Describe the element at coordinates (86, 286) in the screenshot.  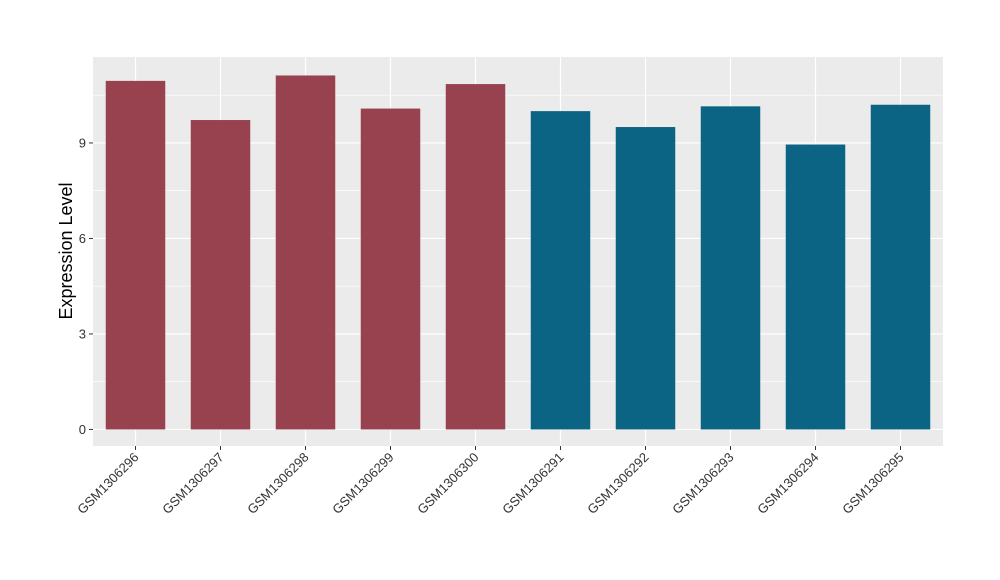
I see `y-axis: 0 3 6 9` at that location.